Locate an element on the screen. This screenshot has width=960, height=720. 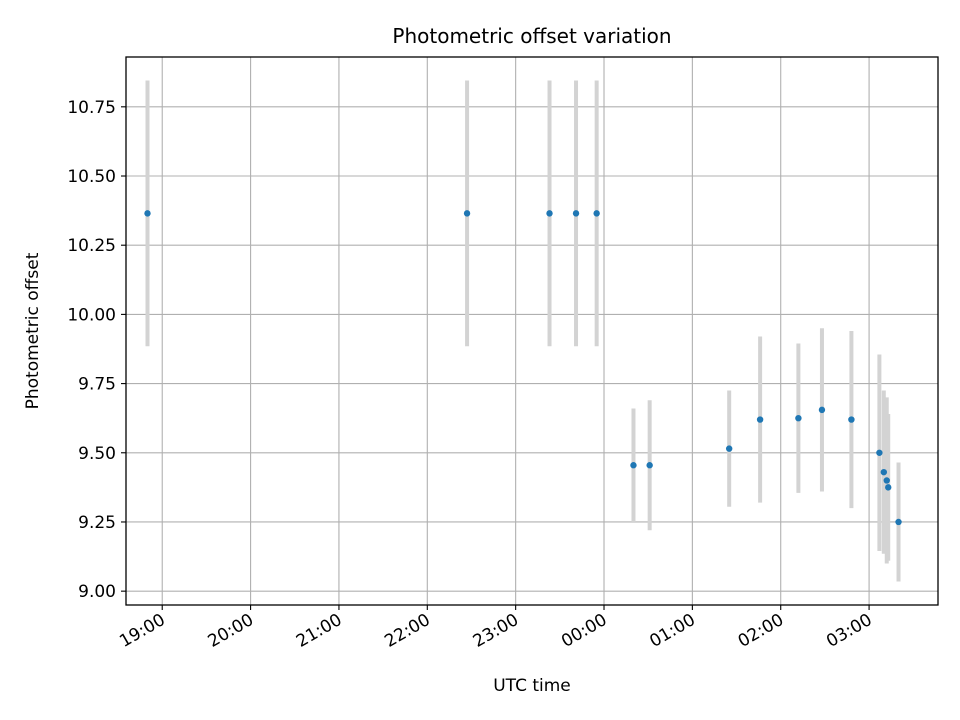
y-tick-label: 9.00 is located at coordinates (97, 592).